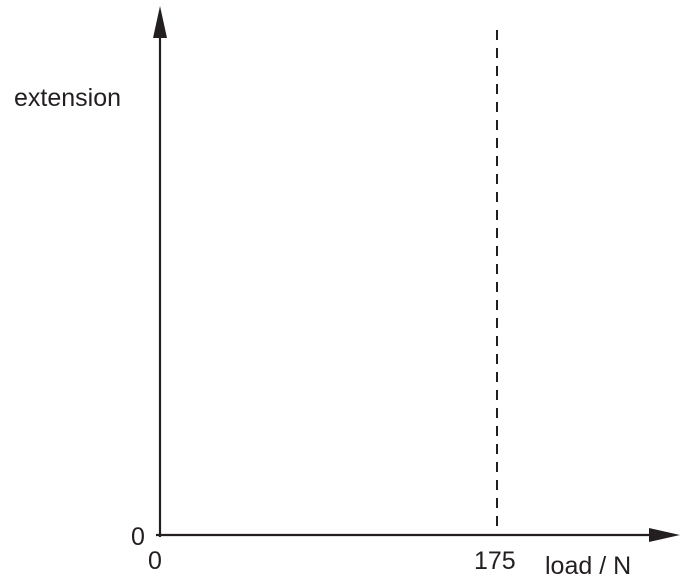  What do you see at coordinates (138, 537) in the screenshot?
I see `origin-y-label: 0` at bounding box center [138, 537].